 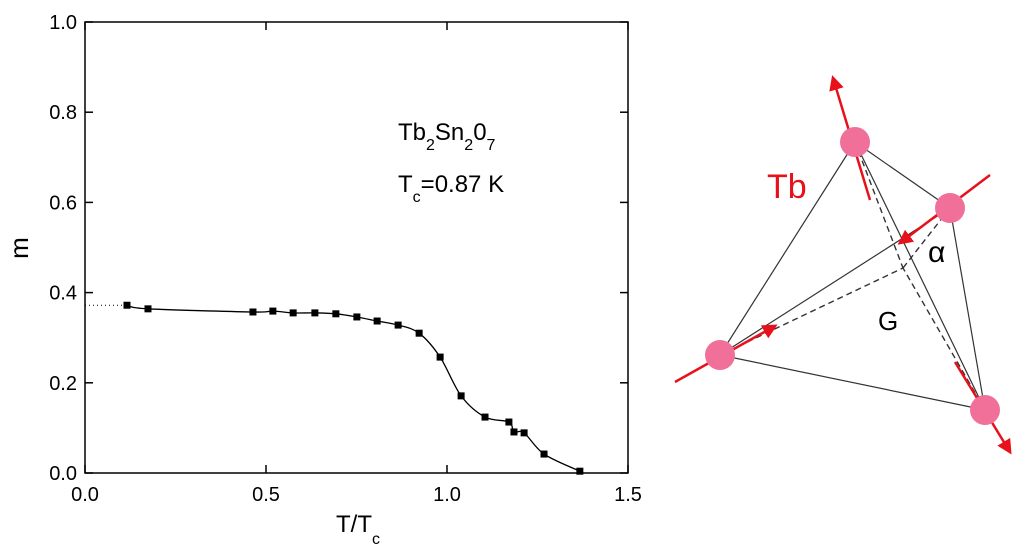 I want to click on y-axis-label: m, so click(x=19, y=248).